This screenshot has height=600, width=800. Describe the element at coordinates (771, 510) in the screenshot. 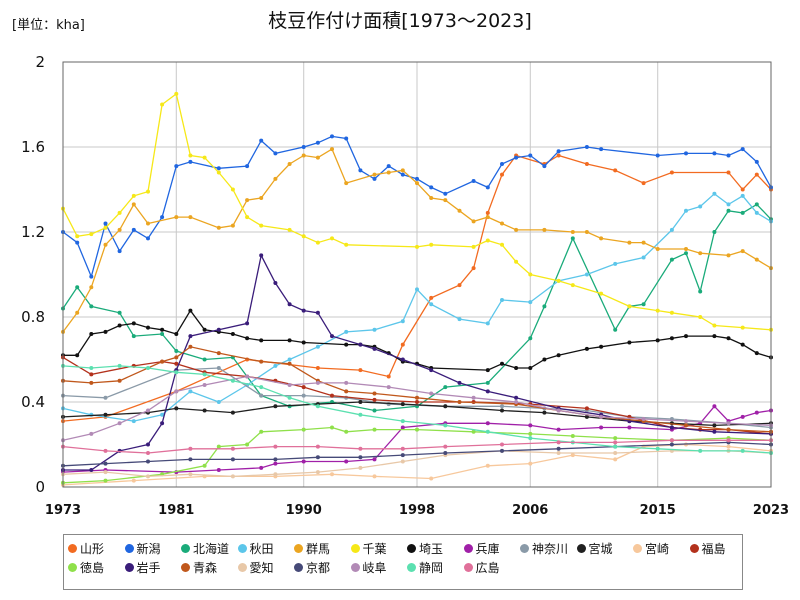

I see `x-tick-label: 2023` at that location.